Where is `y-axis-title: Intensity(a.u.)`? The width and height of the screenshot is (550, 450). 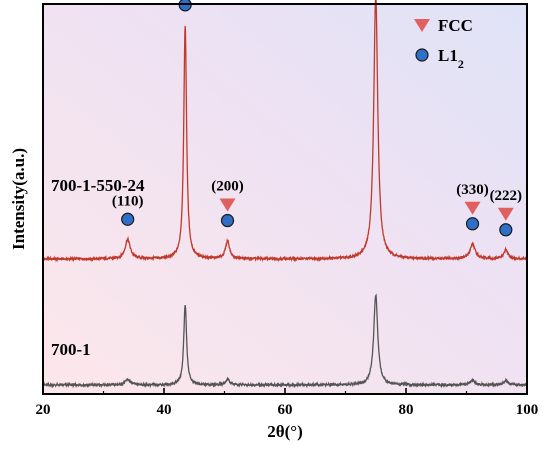 y-axis-title: Intensity(a.u.) is located at coordinates (18, 199).